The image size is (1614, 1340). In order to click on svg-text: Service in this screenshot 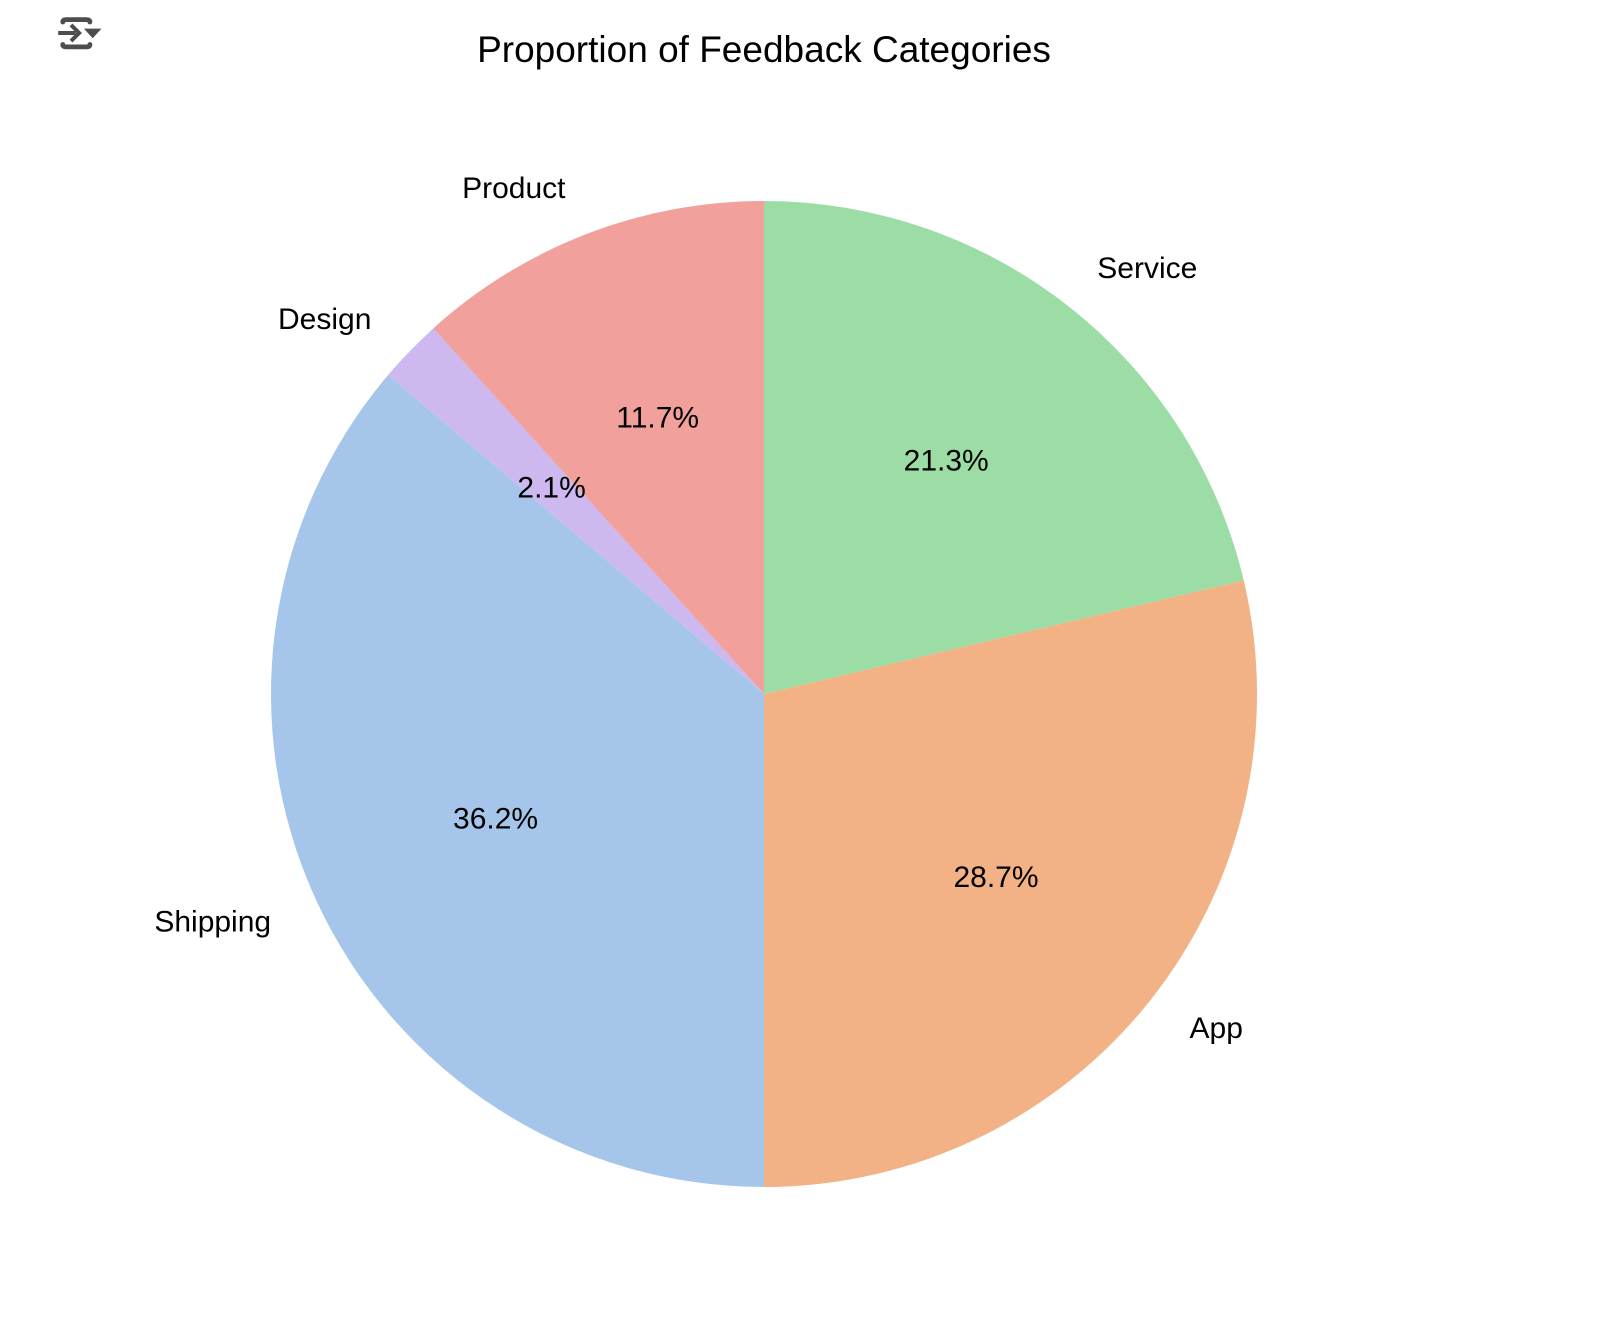, I will do `click(1147, 268)`.